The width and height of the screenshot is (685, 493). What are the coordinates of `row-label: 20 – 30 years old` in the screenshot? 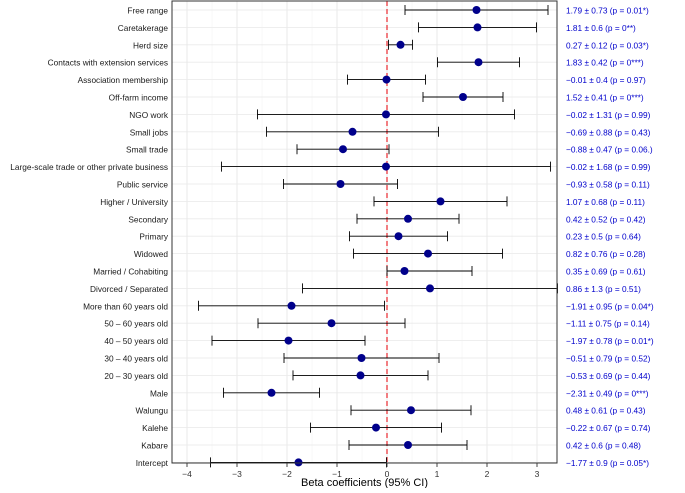 It's located at (136, 376).